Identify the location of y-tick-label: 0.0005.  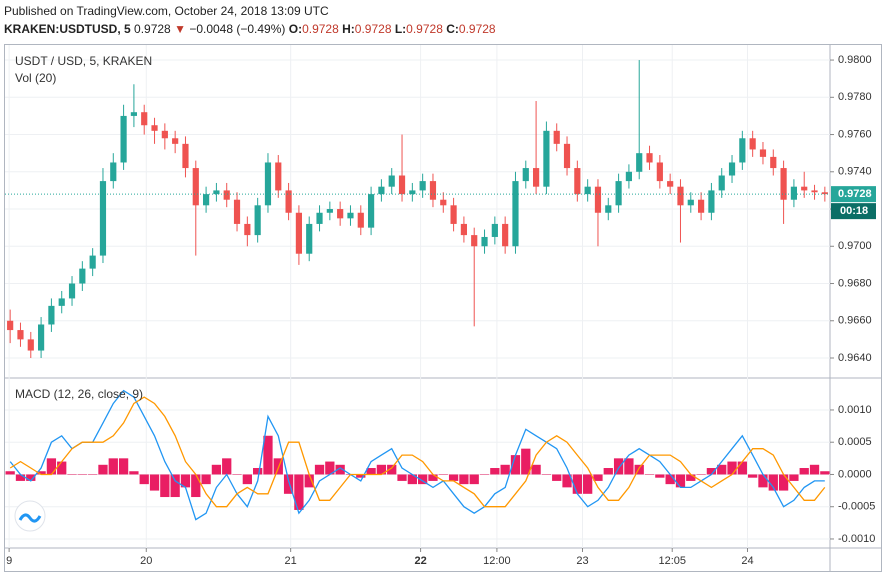
(855, 442).